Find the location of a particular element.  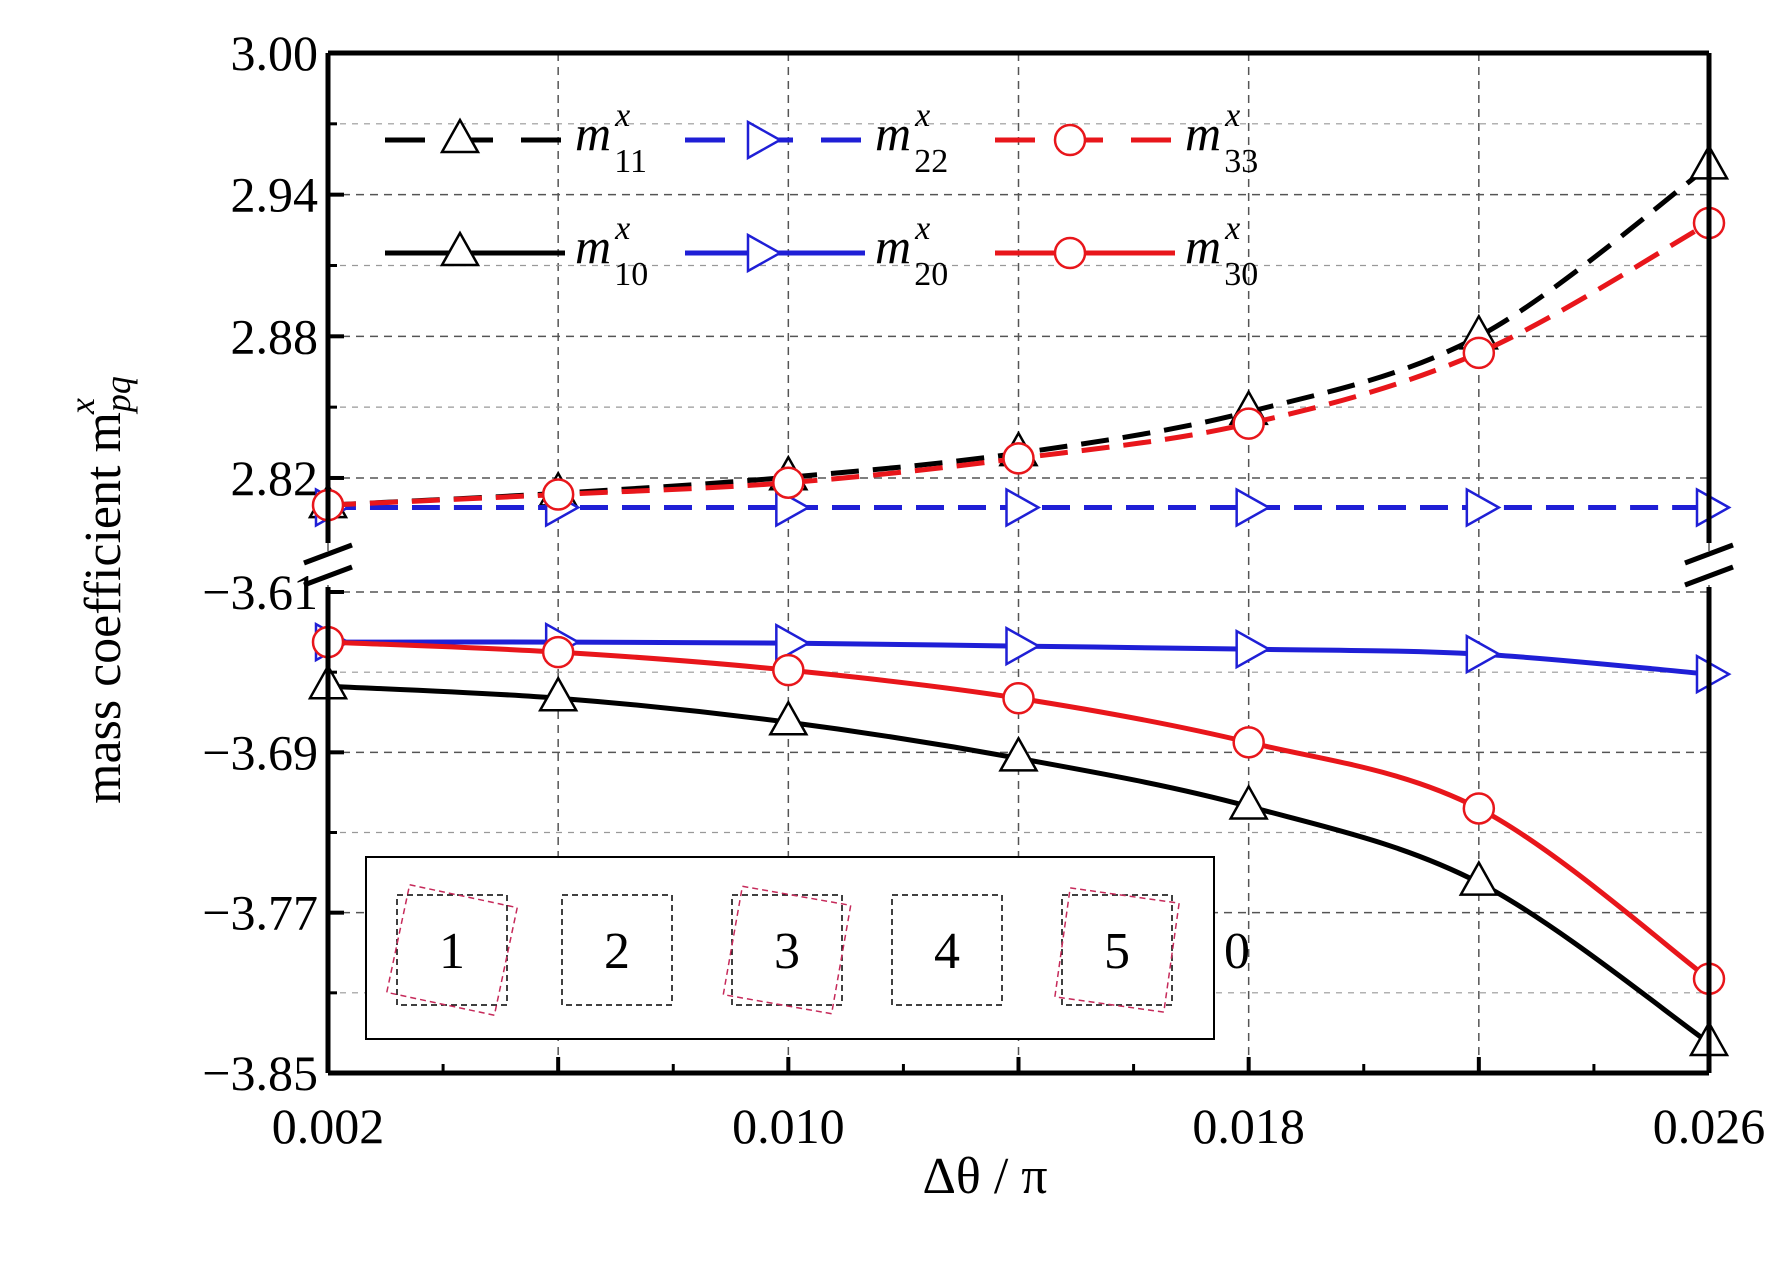

legend-sub: 30 is located at coordinates (1241, 274).